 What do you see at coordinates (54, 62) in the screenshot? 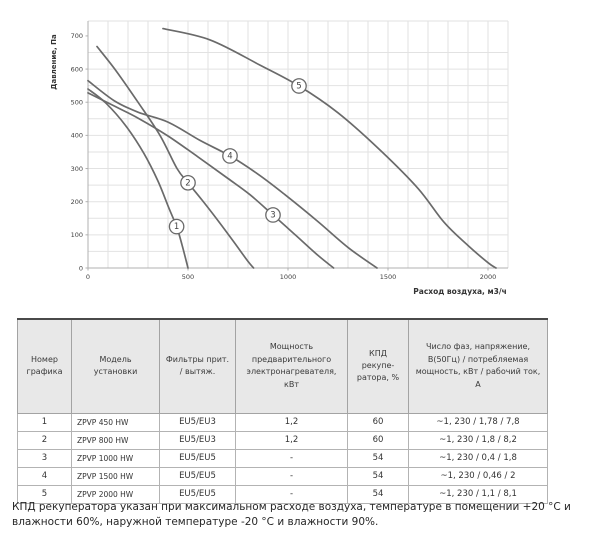
I see `y-axis-title: Давление, Па` at bounding box center [54, 62].